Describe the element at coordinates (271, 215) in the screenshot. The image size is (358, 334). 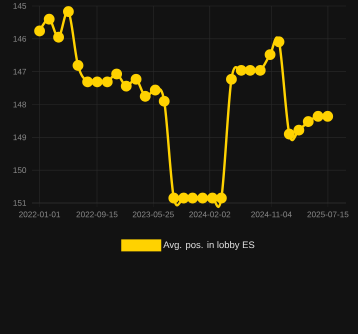
I see `x-tick-label: 2024-11-04` at that location.